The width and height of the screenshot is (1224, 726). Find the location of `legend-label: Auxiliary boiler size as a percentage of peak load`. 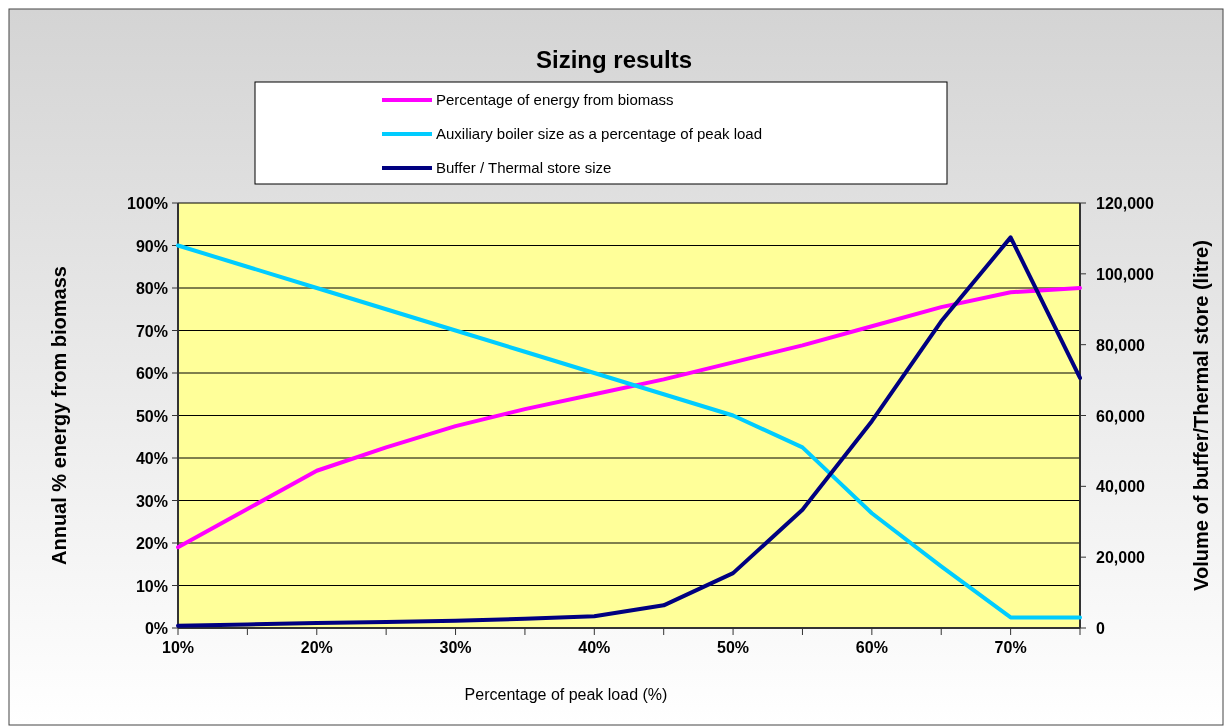

legend-label: Auxiliary boiler size as a percentage of peak load is located at coordinates (599, 133).